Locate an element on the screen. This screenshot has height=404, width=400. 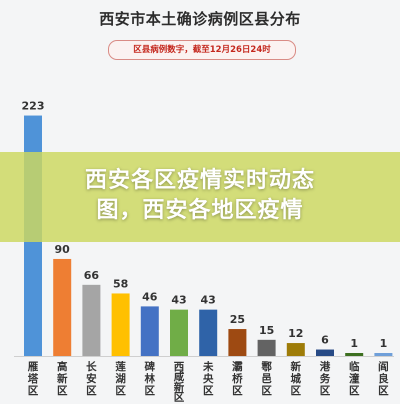
data-label-3: 66 is located at coordinates (92, 275).